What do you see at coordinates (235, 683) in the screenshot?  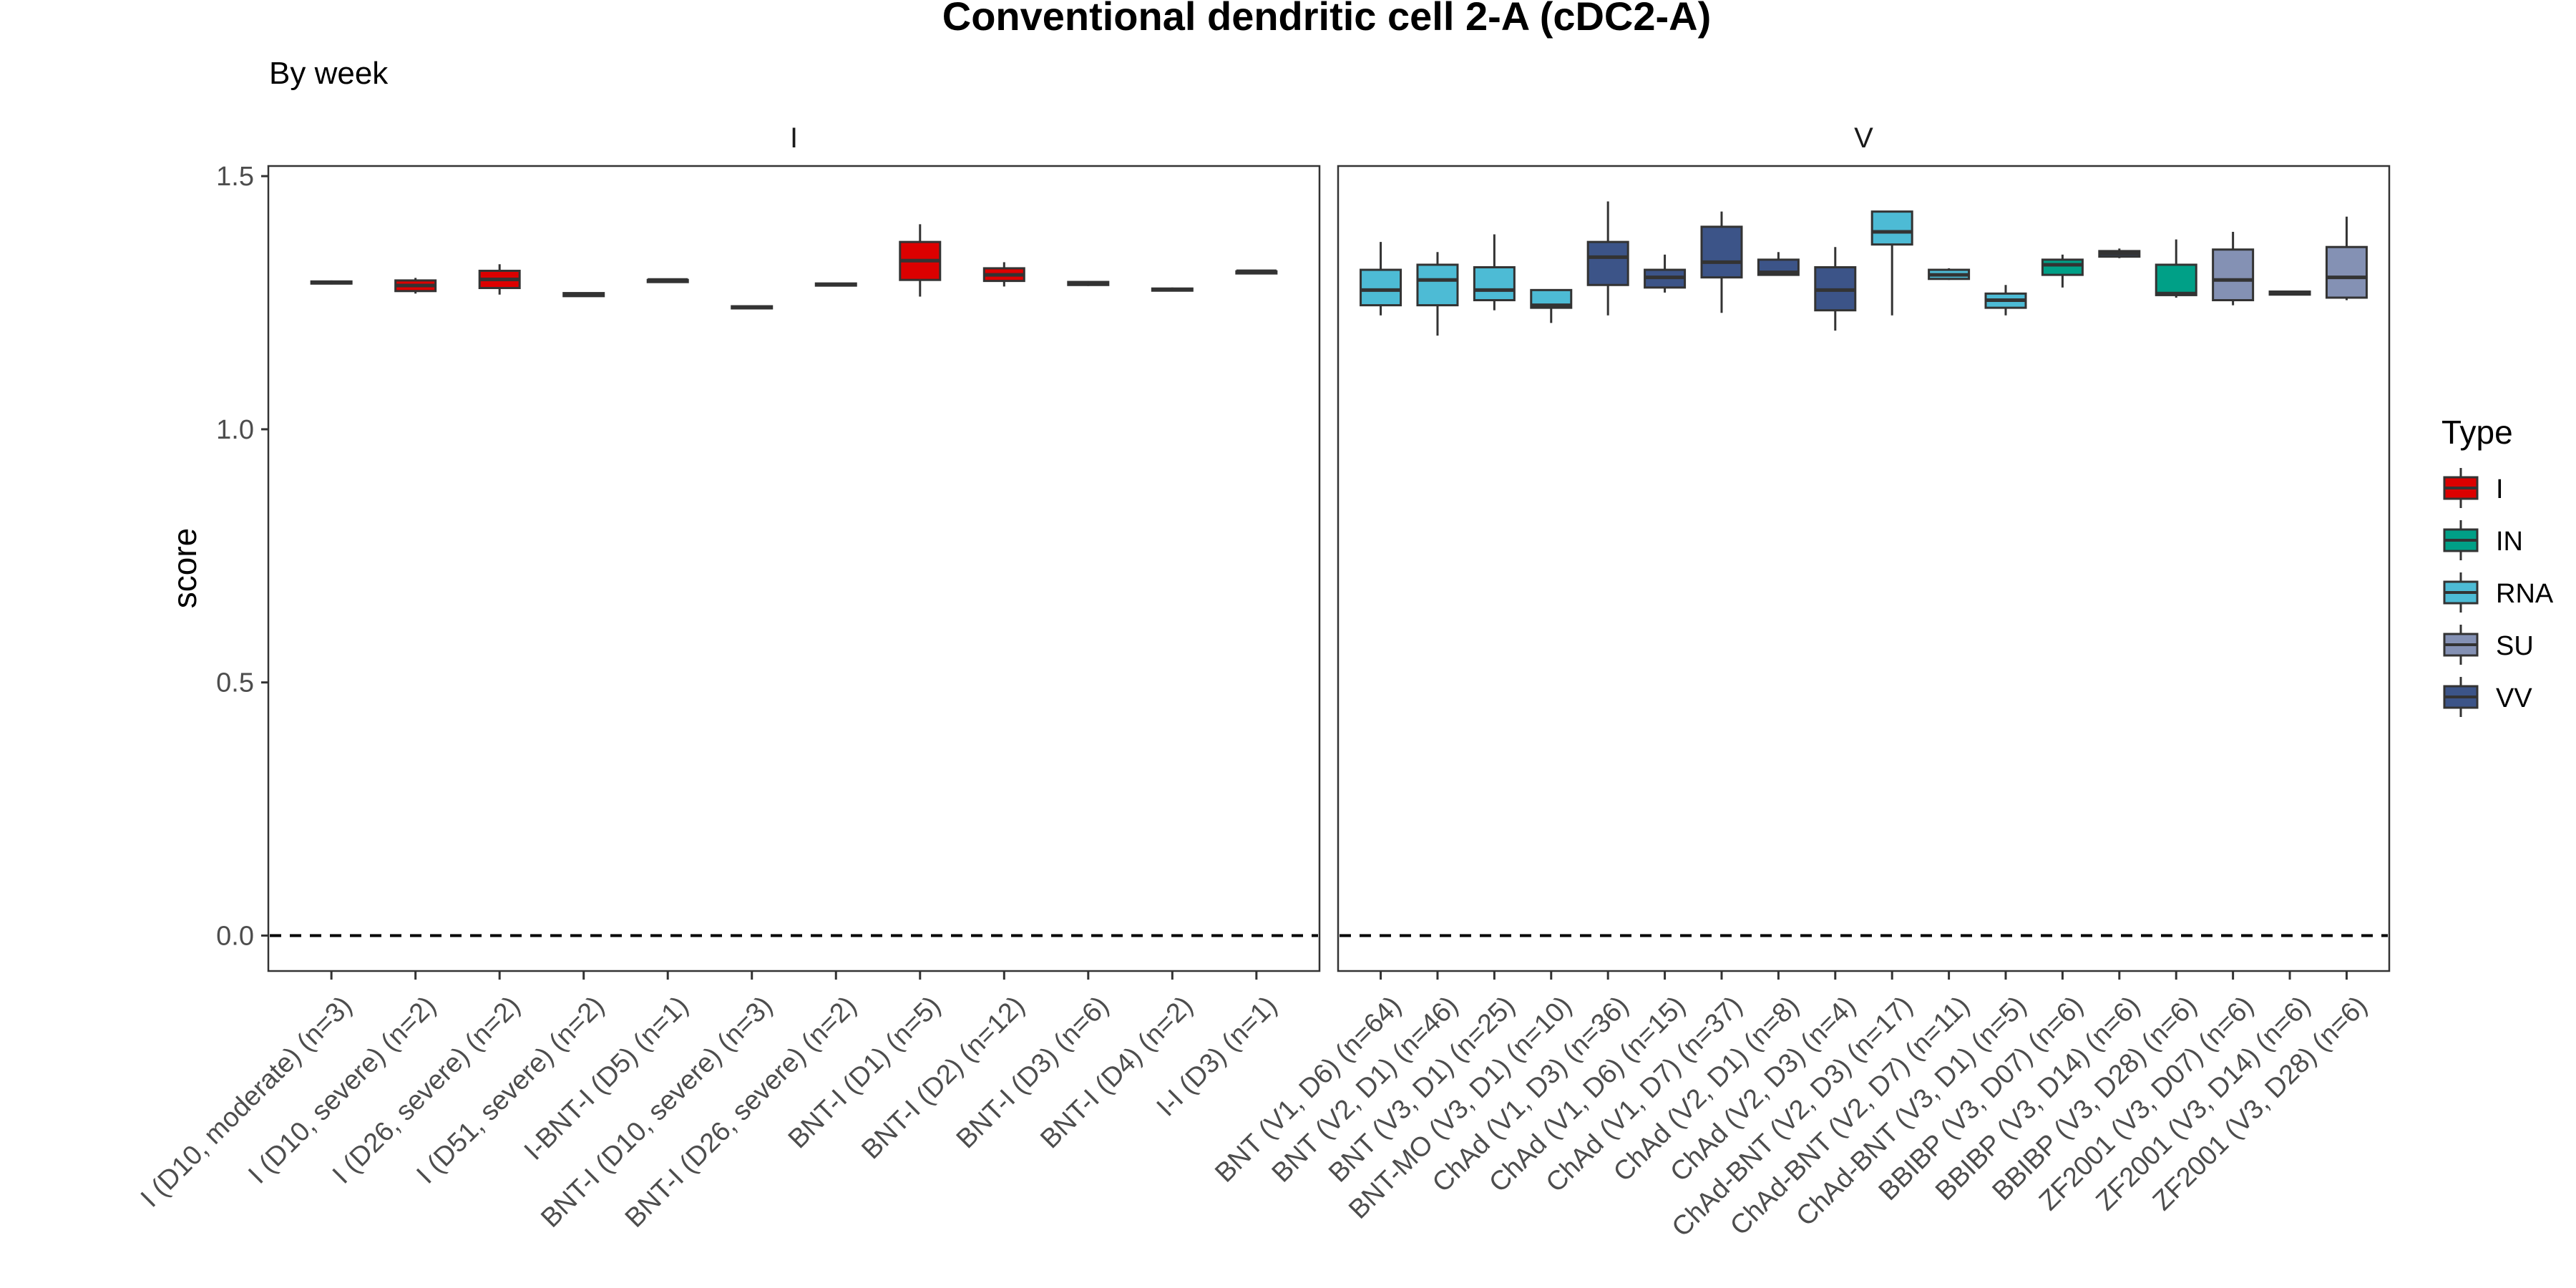 I see `y-tick-label: 0.5` at bounding box center [235, 683].